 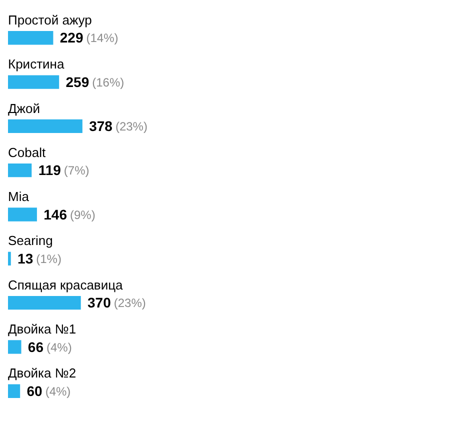 What do you see at coordinates (30, 240) in the screenshot?
I see `y-tick-label: Searing` at bounding box center [30, 240].